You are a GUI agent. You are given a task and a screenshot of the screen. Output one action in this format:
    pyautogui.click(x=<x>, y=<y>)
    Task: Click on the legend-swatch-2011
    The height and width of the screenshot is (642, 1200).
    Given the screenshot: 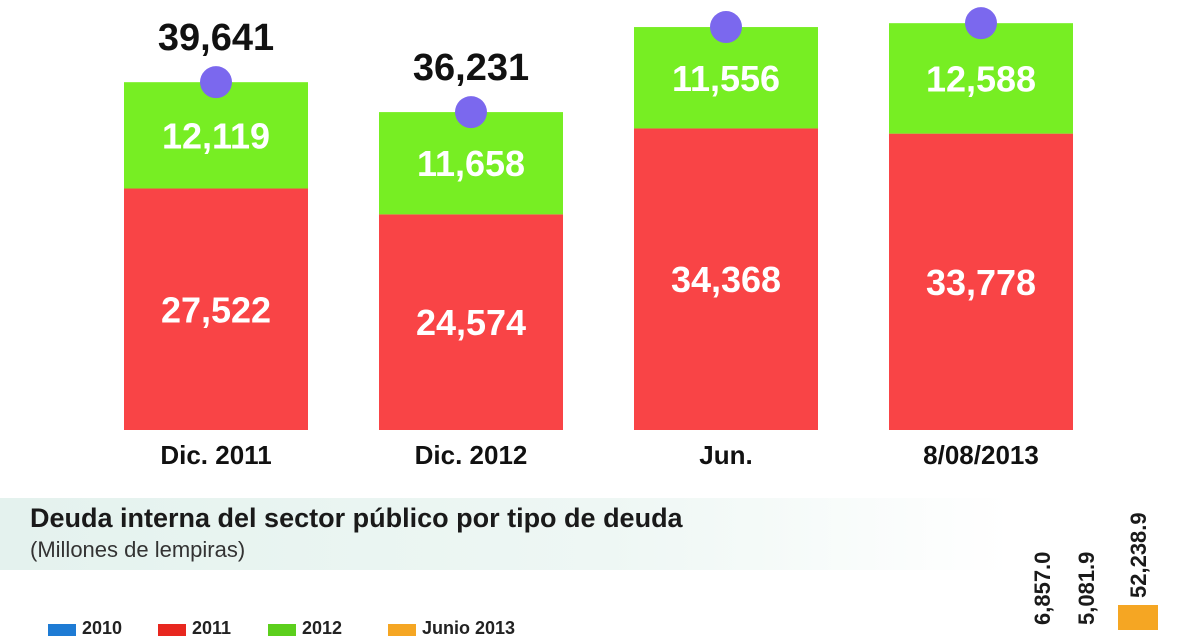 What is the action you would take?
    pyautogui.click(x=172, y=630)
    